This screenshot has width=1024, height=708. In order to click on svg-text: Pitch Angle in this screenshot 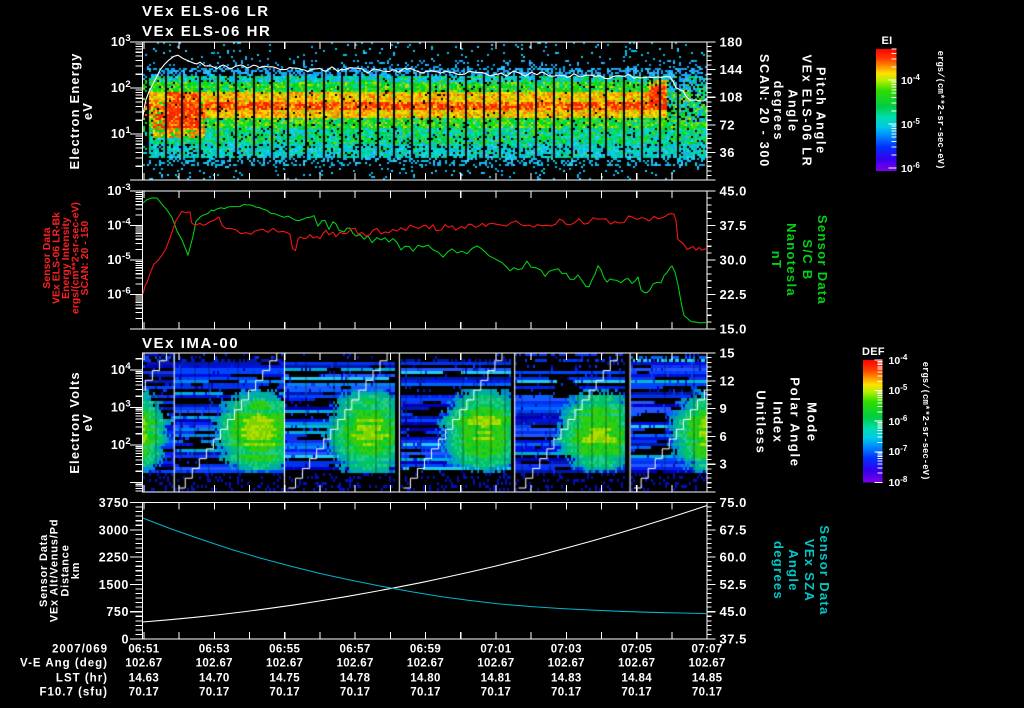, I will do `click(821, 111)`.